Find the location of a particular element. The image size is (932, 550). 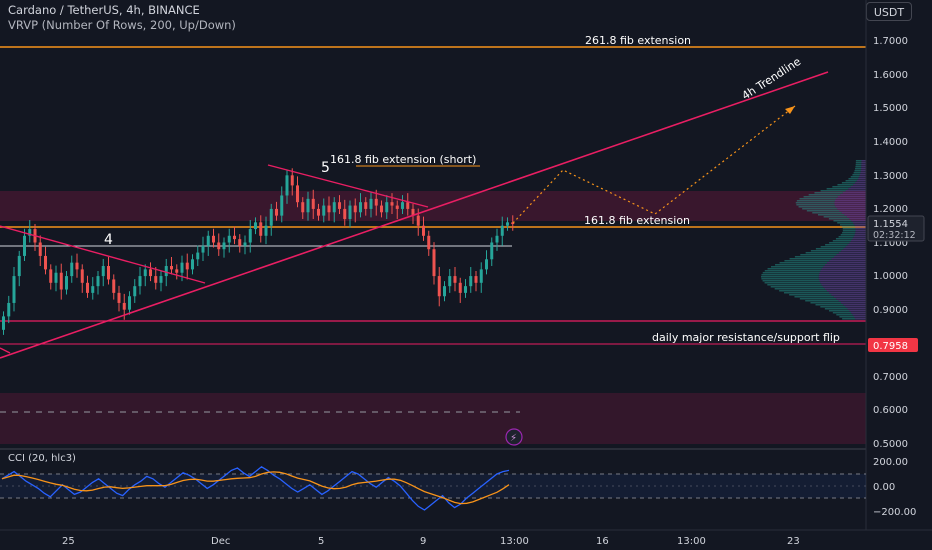

symbol-title: Cardano / TetherUS, 4h, BINANCE is located at coordinates (104, 10).